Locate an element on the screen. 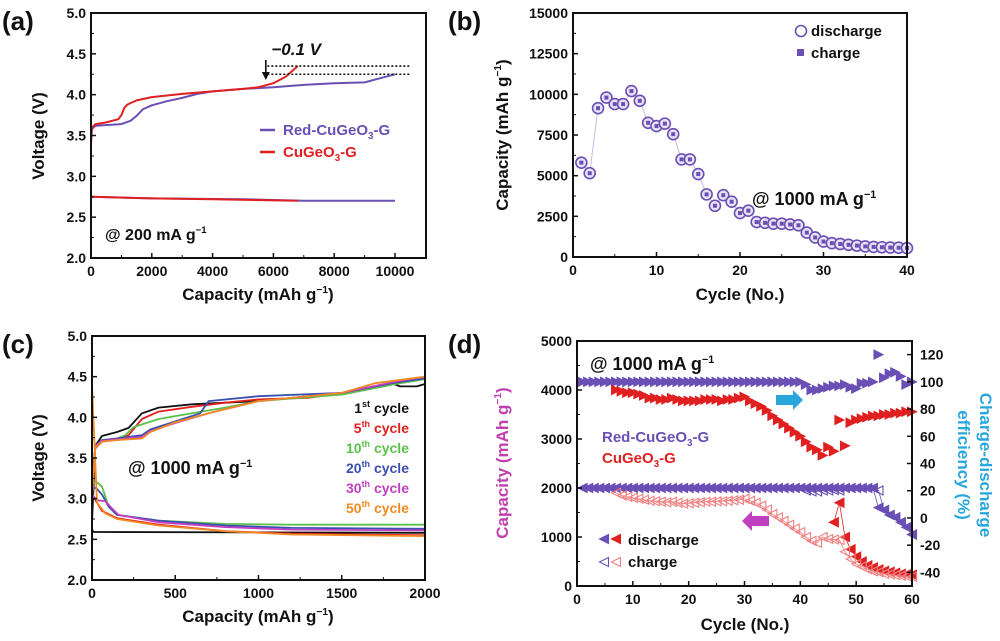 This screenshot has height=641, width=1000. y-tick-label: 40 is located at coordinates (928, 464).